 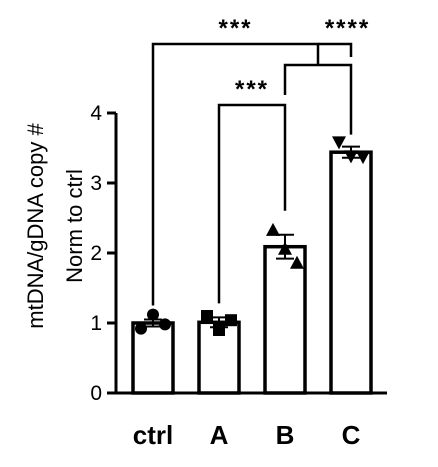 I want to click on x-category-label-A: A, so click(x=219, y=435).